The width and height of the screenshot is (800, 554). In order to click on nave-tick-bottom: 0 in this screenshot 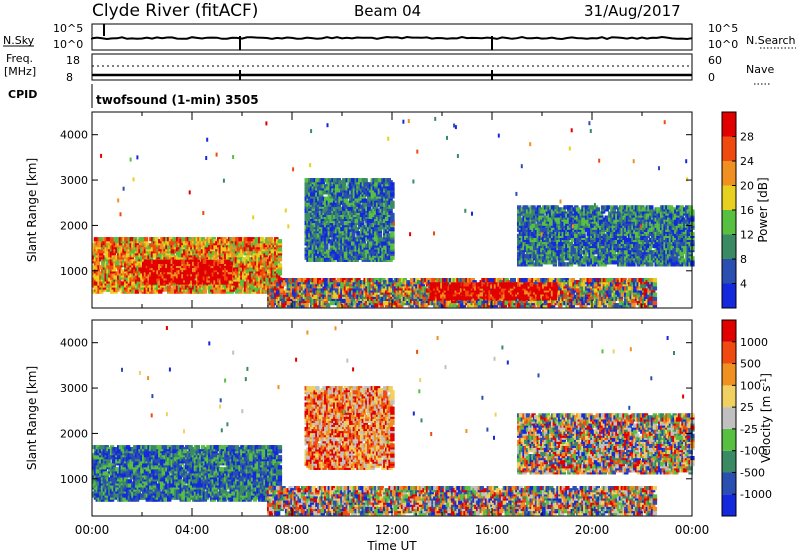, I will do `click(711, 77)`.